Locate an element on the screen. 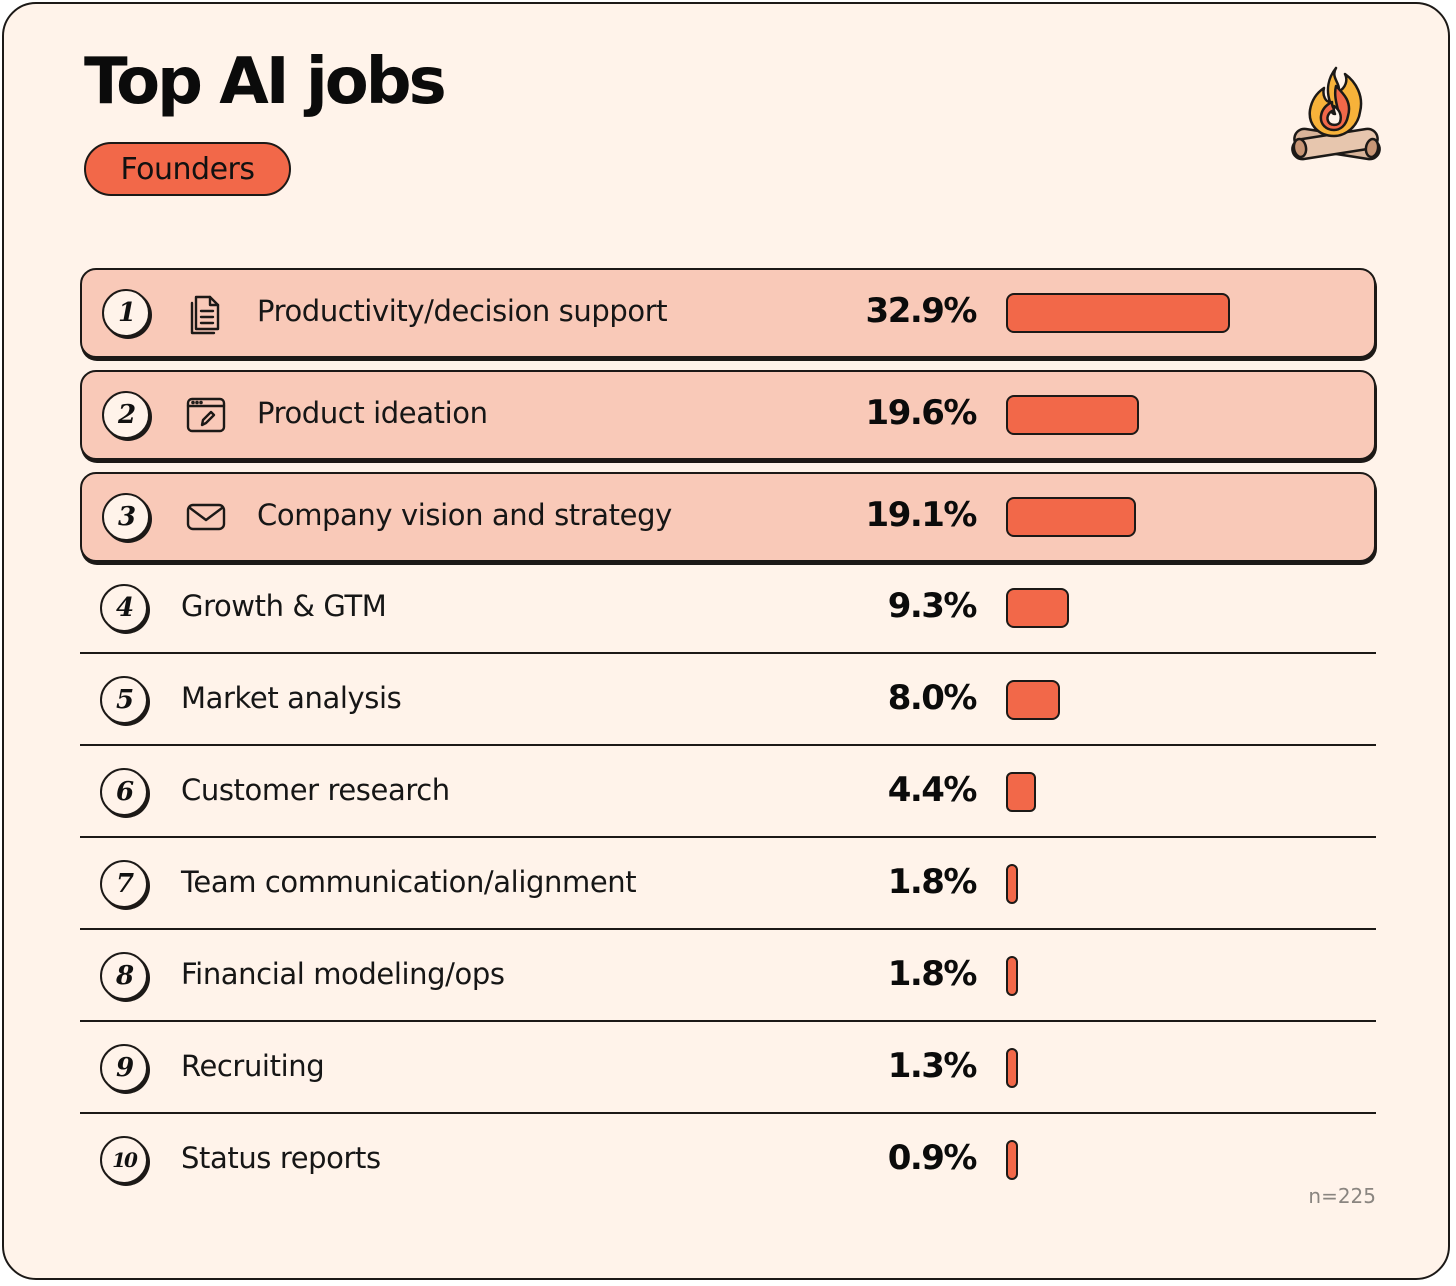 This screenshot has height=1286, width=1456. category-label: Recruiting is located at coordinates (253, 1066).